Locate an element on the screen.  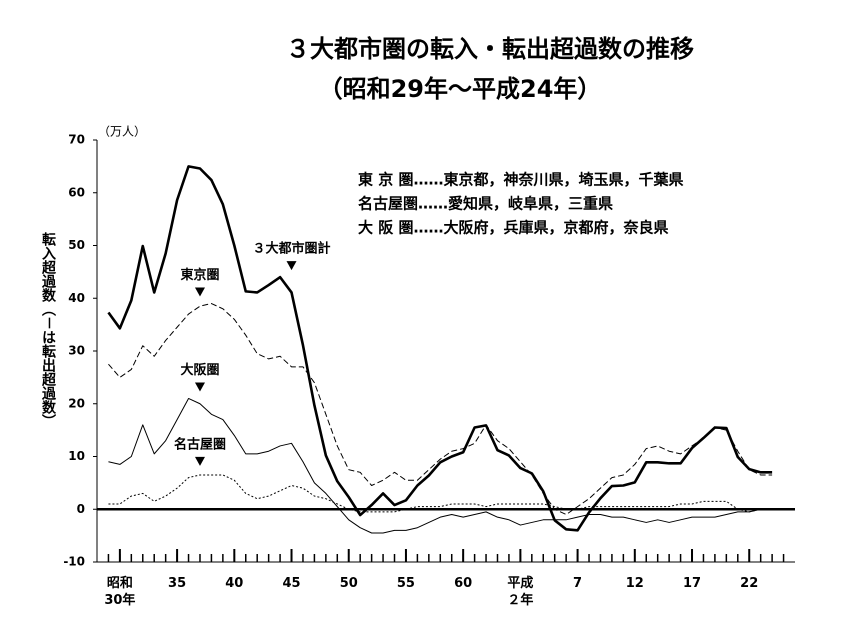
y-tick-label: 20 is located at coordinates (76, 403).